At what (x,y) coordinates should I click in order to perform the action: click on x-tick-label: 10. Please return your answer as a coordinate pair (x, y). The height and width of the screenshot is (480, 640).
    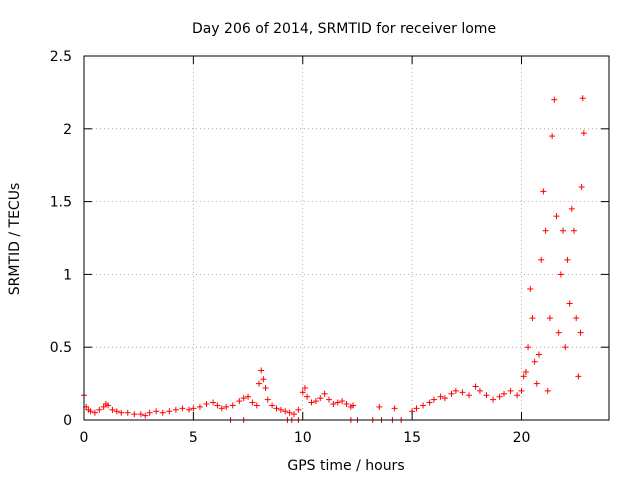
    Looking at the image, I should click on (303, 438).